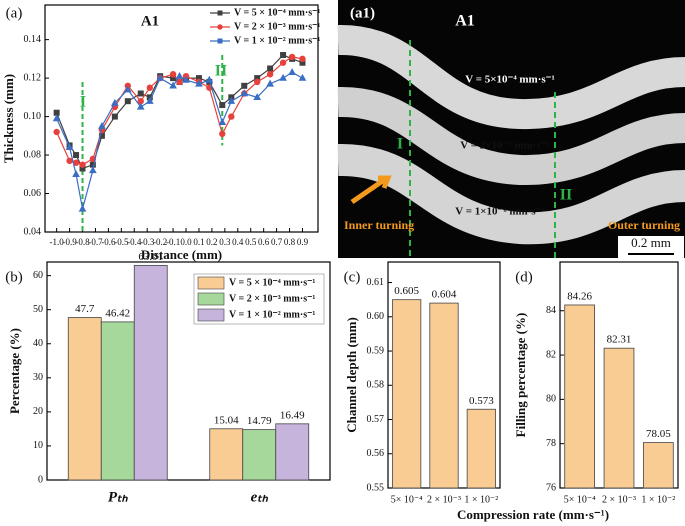 The image size is (685, 526). Describe the element at coordinates (376, 282) in the screenshot. I see `y-tick-label: 0.61` at that location.